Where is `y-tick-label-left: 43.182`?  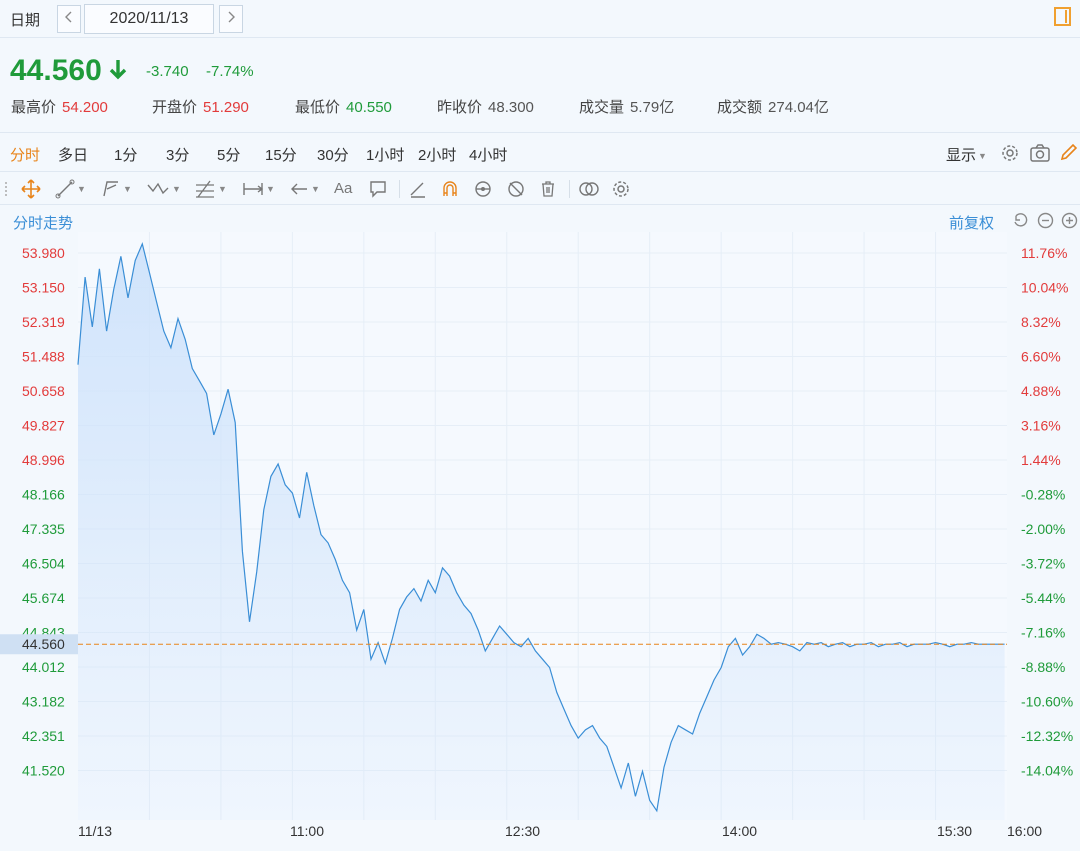
y-tick-label-left: 43.182 is located at coordinates (43, 702).